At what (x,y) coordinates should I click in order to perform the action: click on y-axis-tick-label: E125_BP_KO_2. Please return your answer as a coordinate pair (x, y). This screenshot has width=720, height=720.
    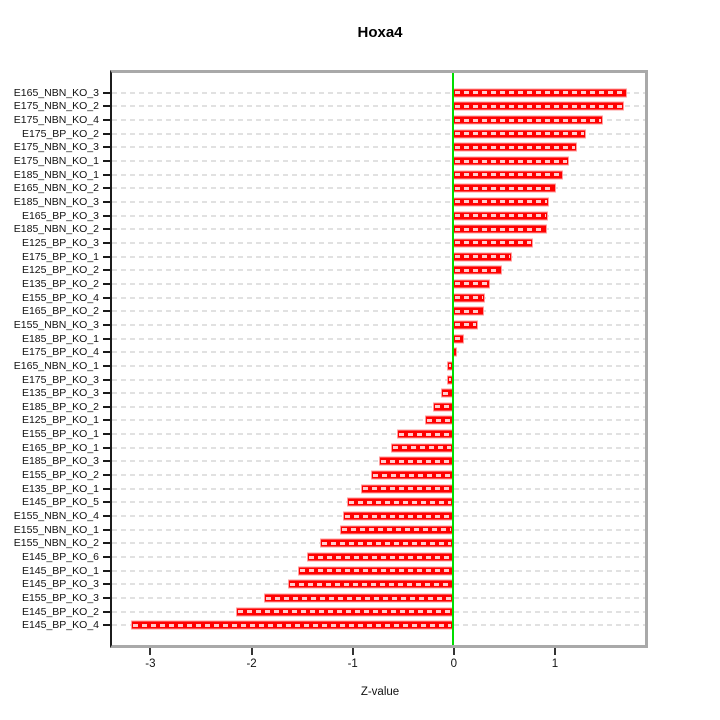
    Looking at the image, I should click on (60, 270).